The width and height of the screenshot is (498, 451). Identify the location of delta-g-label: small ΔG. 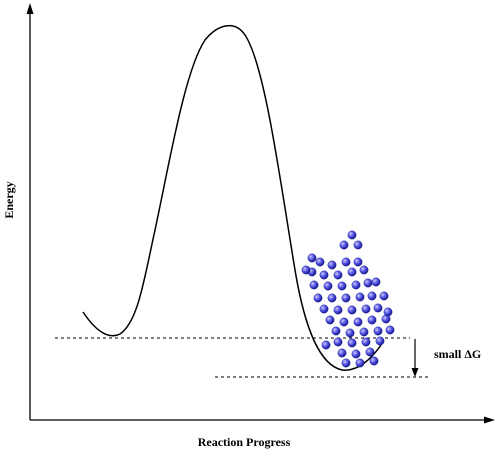
(457, 354).